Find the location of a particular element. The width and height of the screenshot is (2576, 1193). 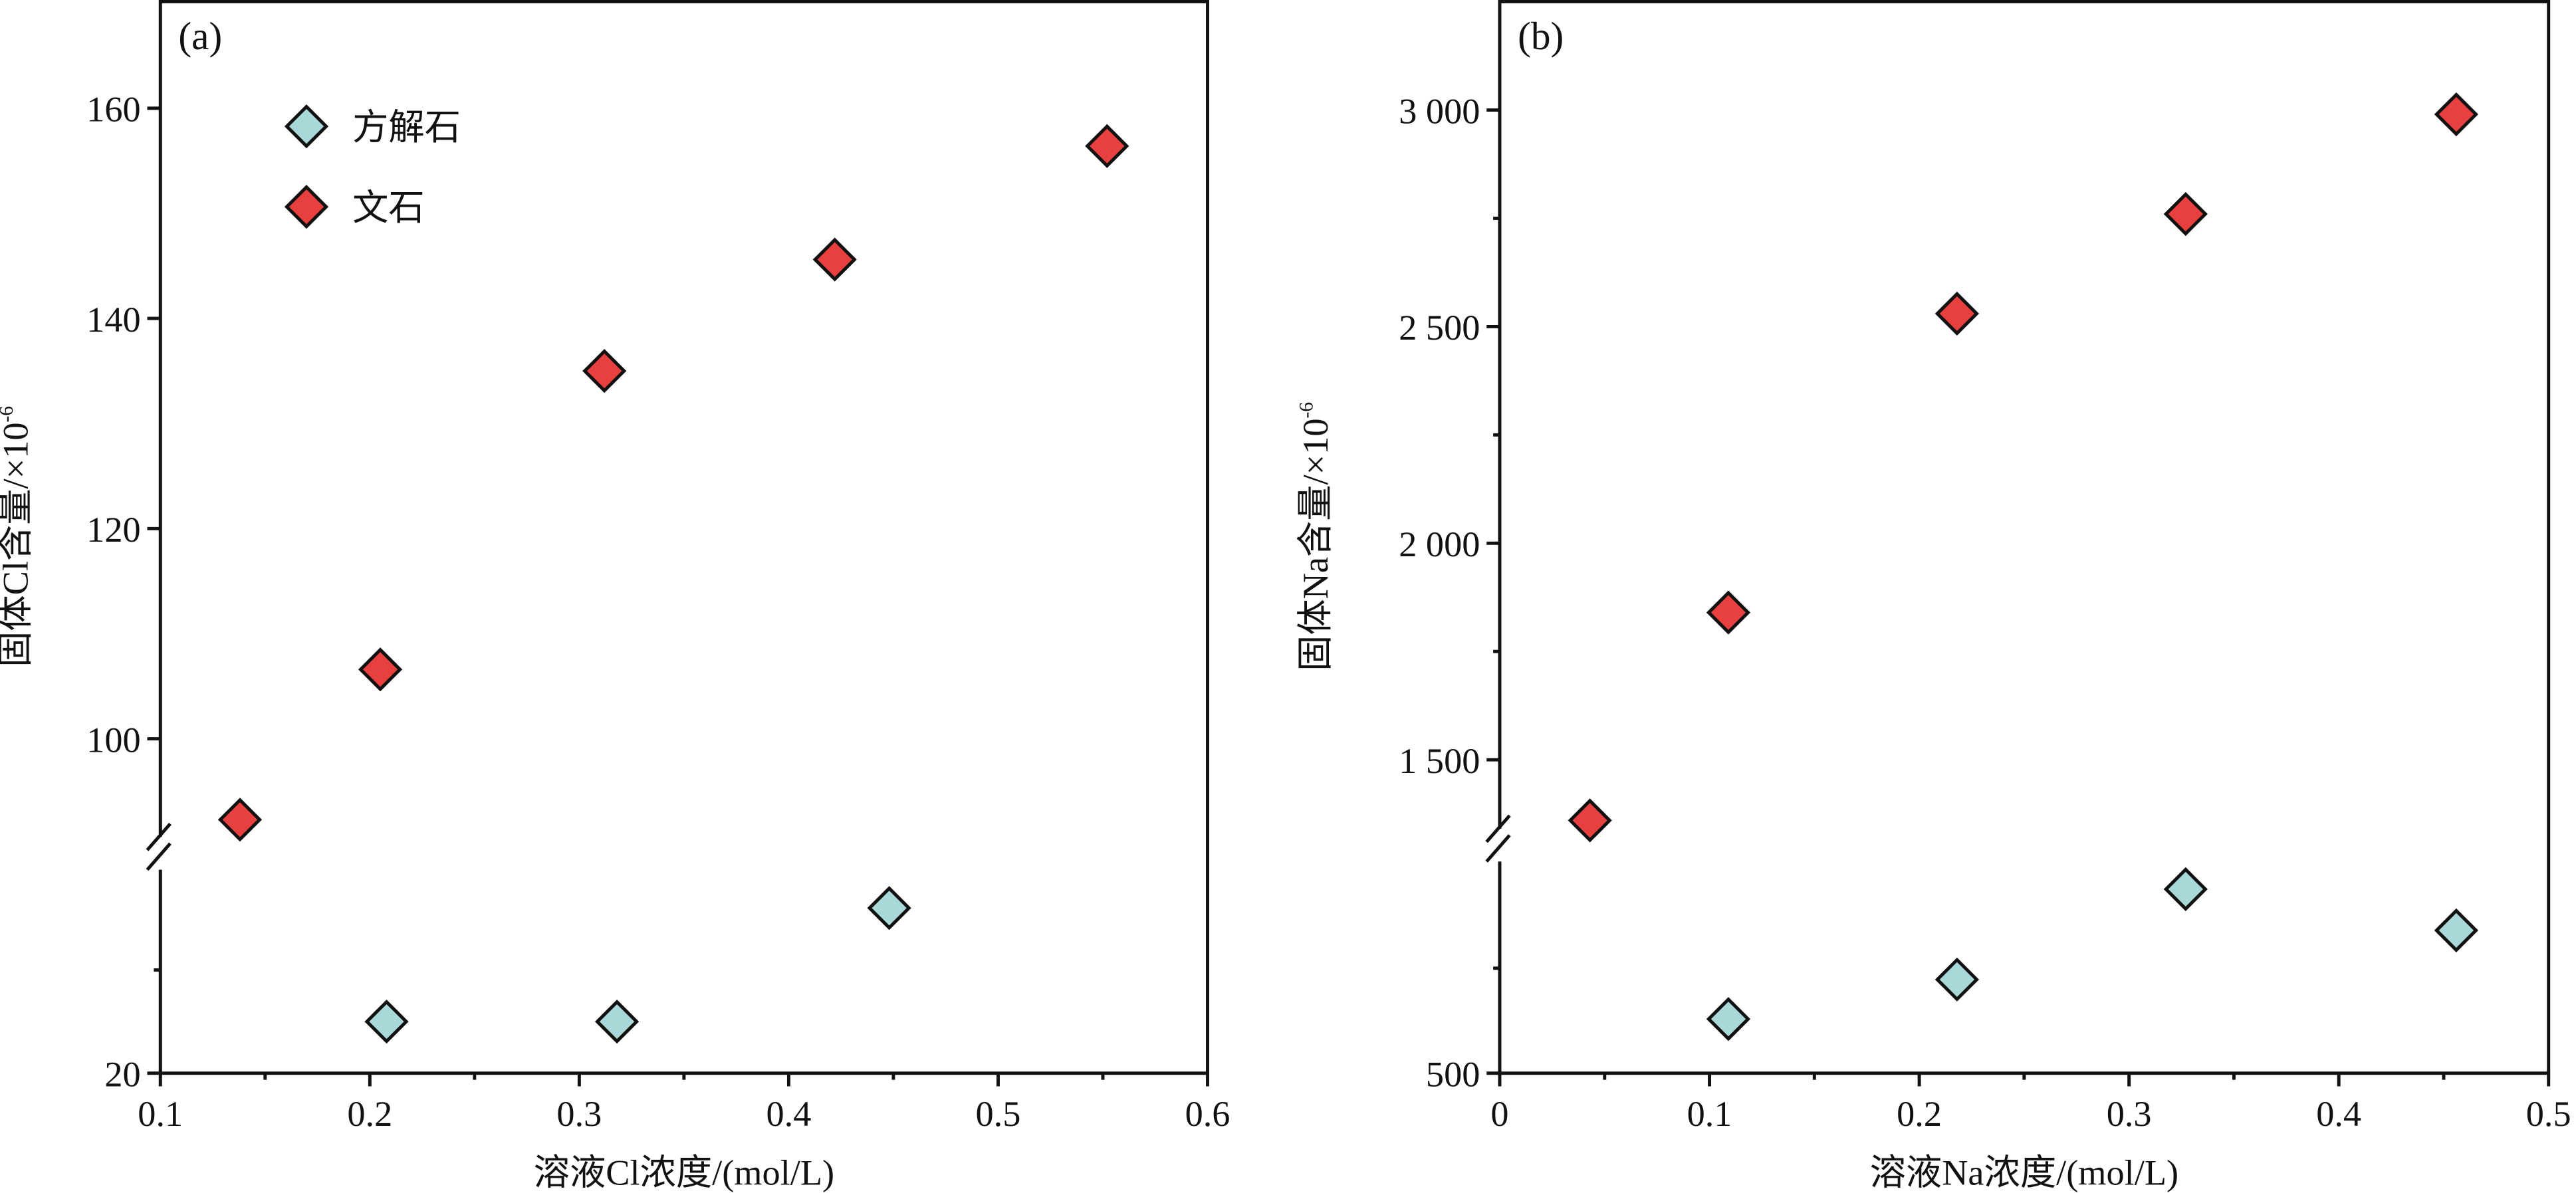

x-tick-label: 0.6 is located at coordinates (1207, 1114).